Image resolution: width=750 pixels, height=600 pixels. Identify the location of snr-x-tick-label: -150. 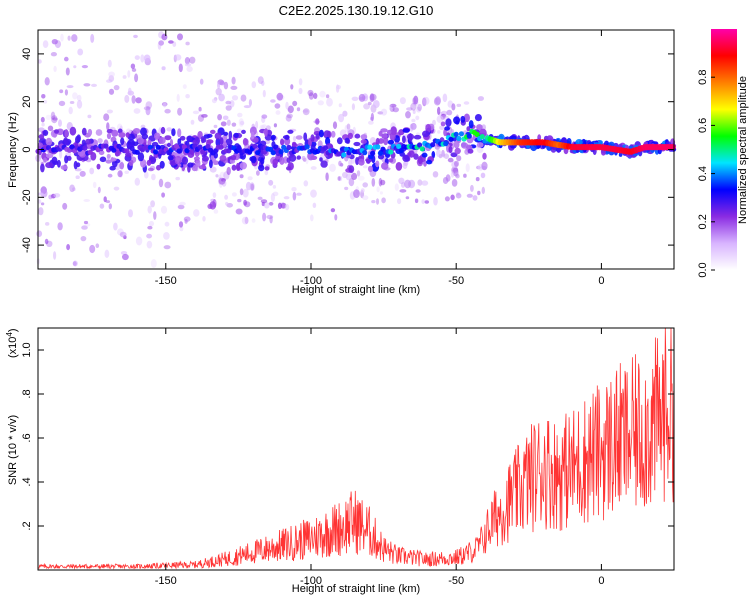
(166, 581).